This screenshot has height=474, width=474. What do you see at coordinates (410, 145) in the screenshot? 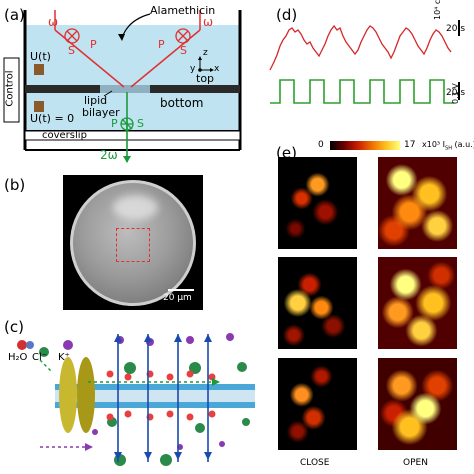
I see `cbar-max: 17` at bounding box center [410, 145].